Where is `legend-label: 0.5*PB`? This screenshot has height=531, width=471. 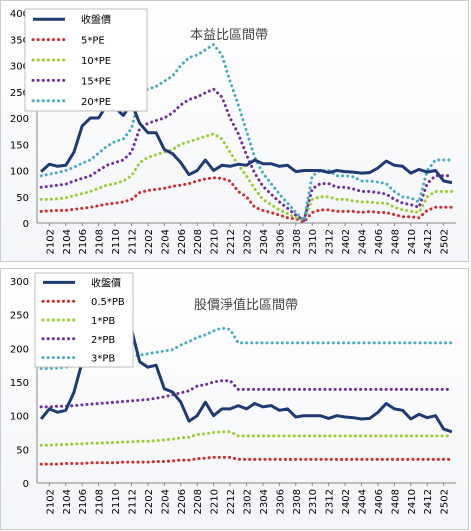
legend-label: 0.5*PB is located at coordinates (108, 302).